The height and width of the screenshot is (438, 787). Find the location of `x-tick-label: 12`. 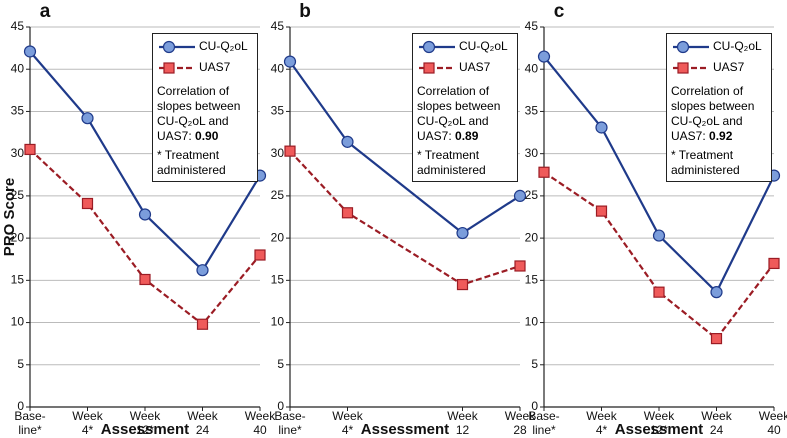

x-tick-label: 12 is located at coordinates (463, 430).